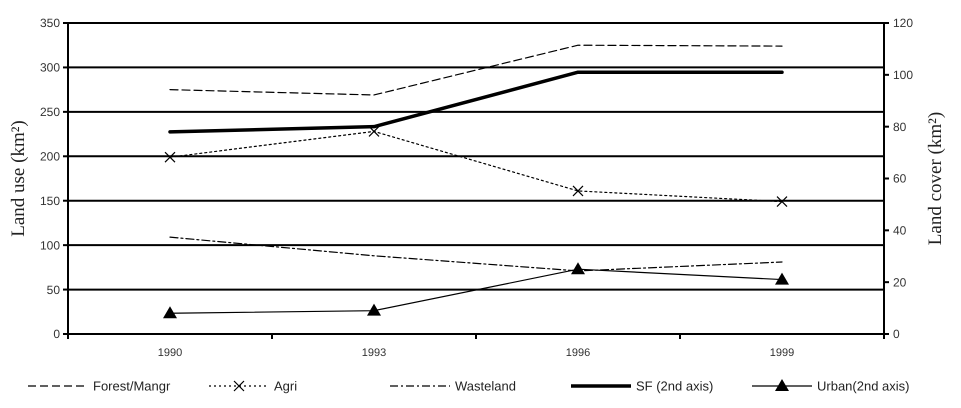  What do you see at coordinates (56, 334) in the screenshot?
I see `y-tick-label: 0` at bounding box center [56, 334].